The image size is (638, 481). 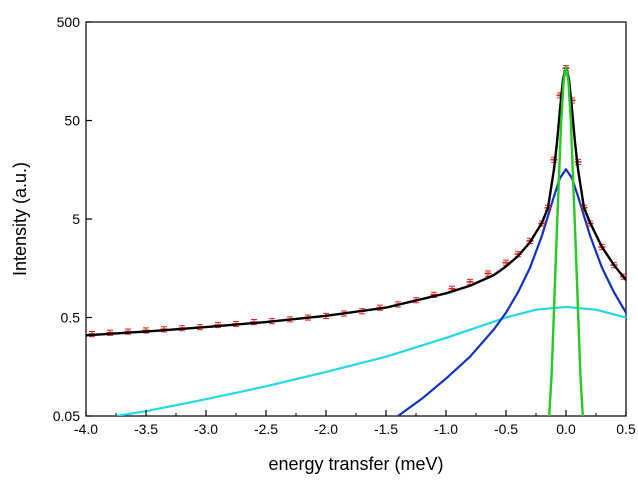 I want to click on x-tick-label: -3.5, so click(x=146, y=429).